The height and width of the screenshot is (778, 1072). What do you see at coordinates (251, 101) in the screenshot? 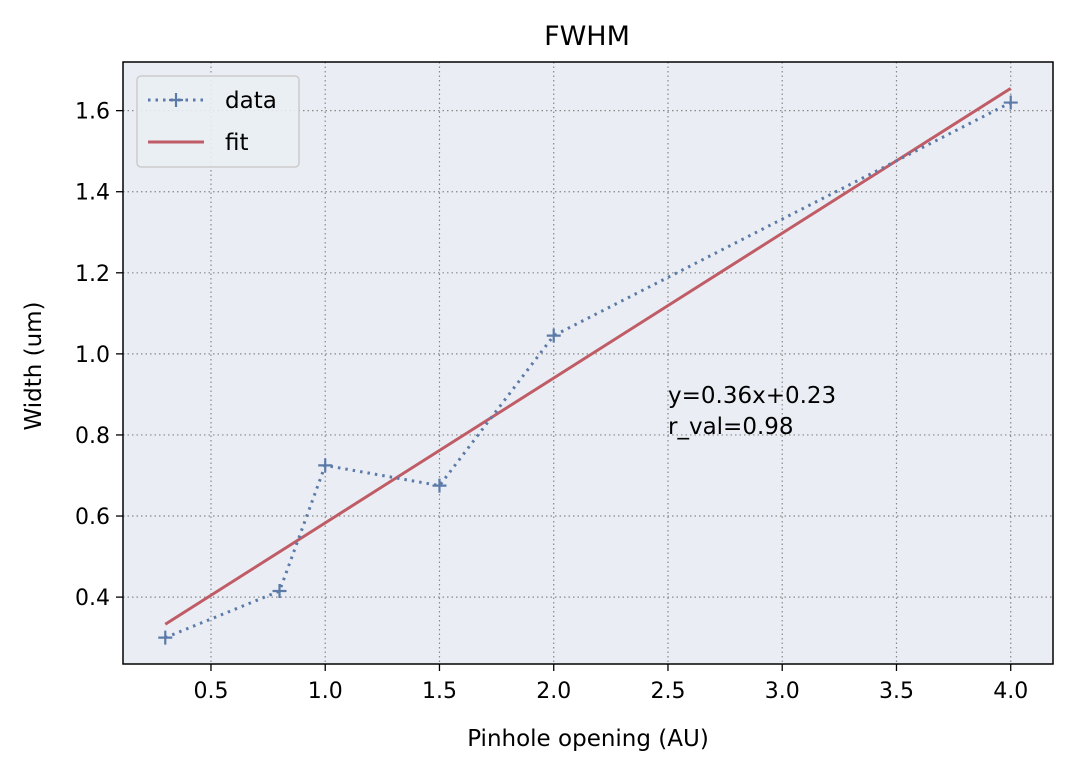
I see `legend-data-label: data` at bounding box center [251, 101].